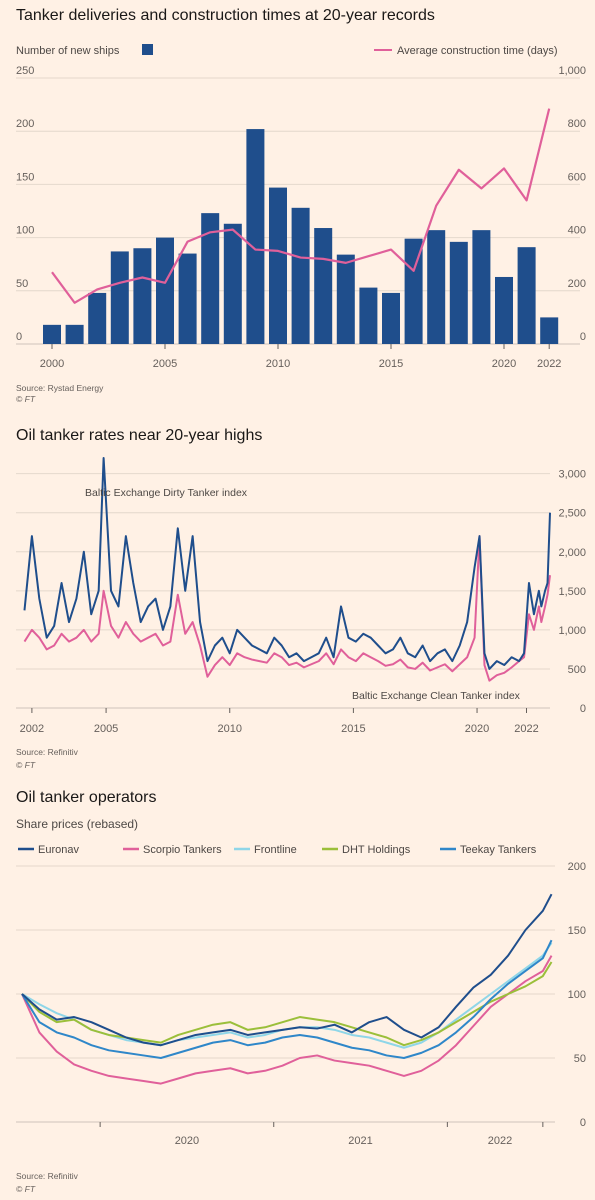  I want to click on bar-2020, so click(504, 310).